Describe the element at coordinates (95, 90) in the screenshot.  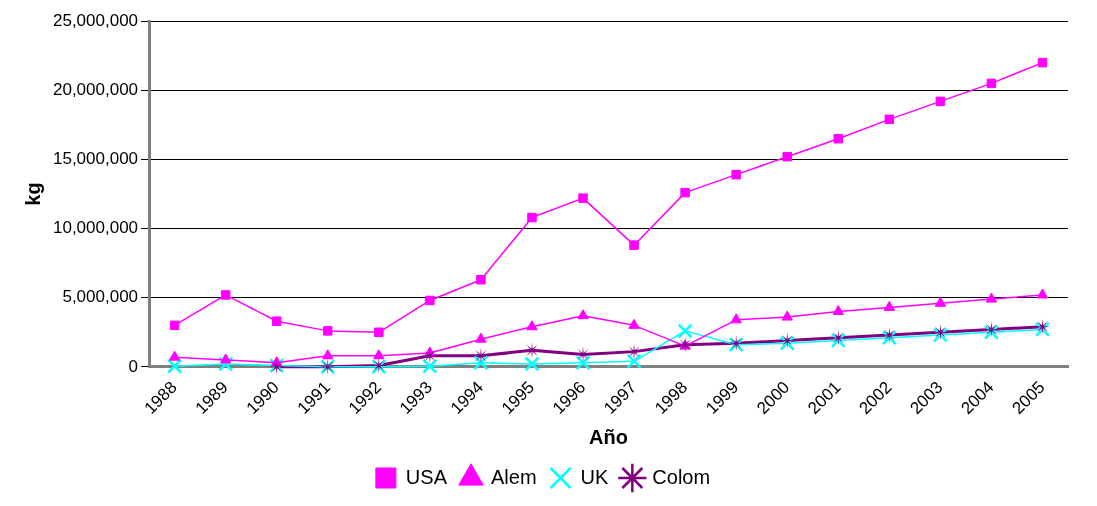
I see `y-tick-label: 20,000,000` at that location.